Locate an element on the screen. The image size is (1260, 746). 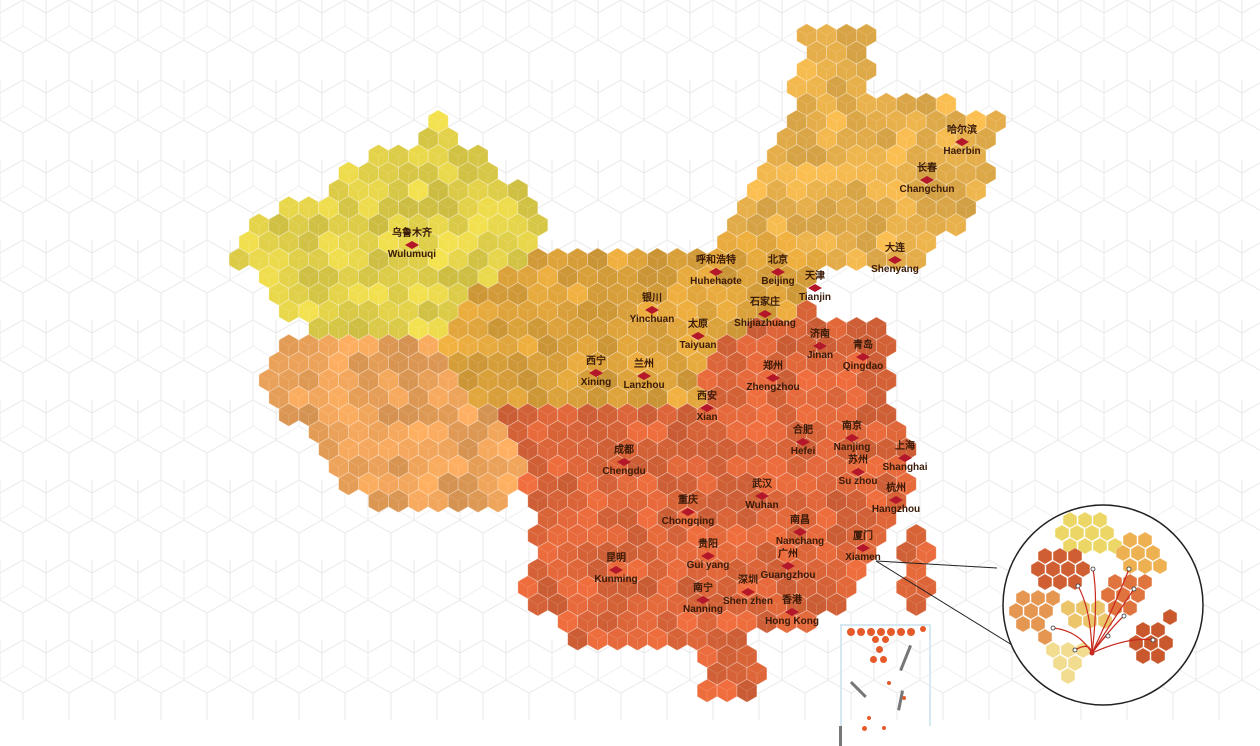
city-name-cn: 成都 is located at coordinates (624, 450).